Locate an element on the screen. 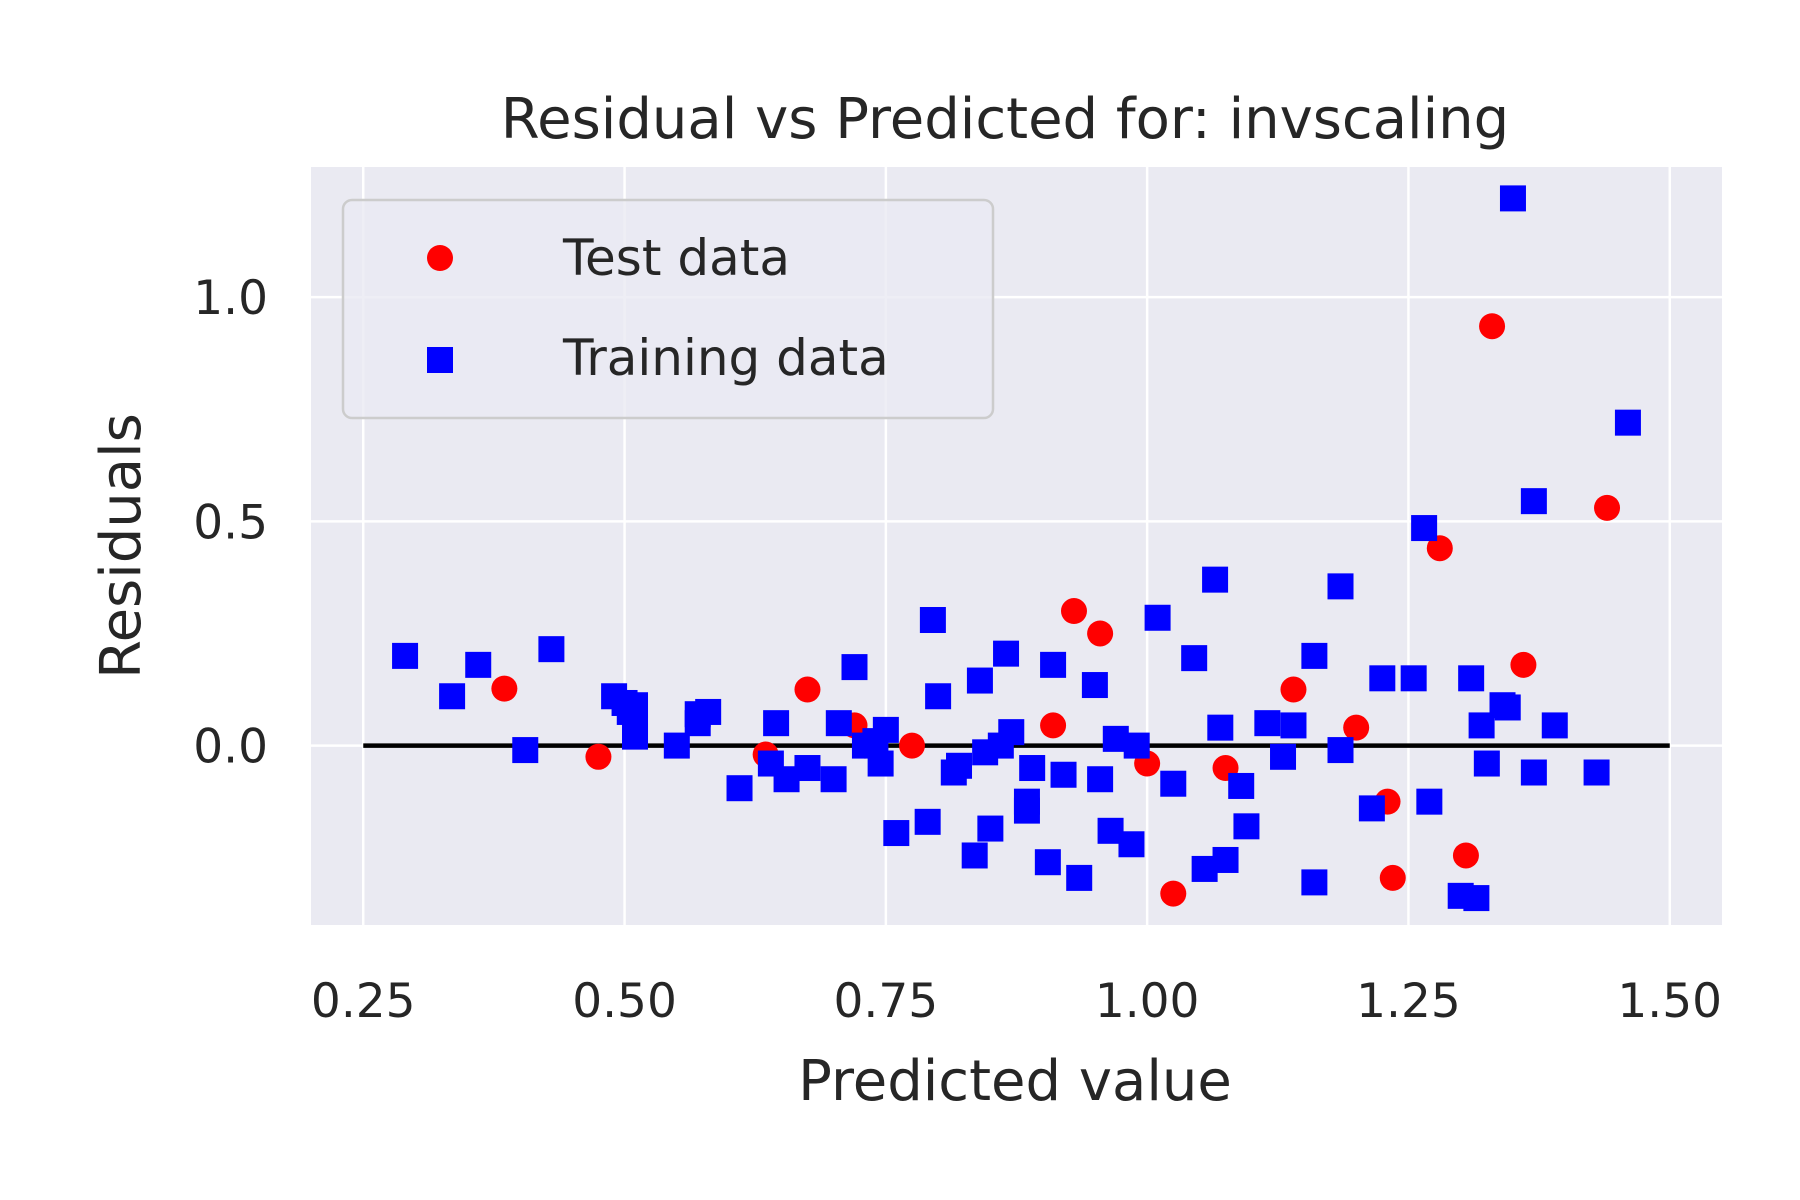 The height and width of the screenshot is (1200, 1800). x-tick-label: 1.00 is located at coordinates (1147, 1001).